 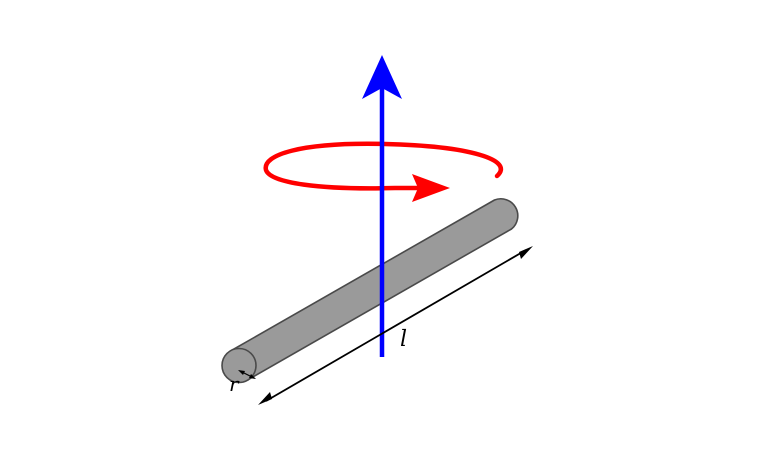 What do you see at coordinates (242, 383) in the screenshot?
I see `radius-dimension: r` at bounding box center [242, 383].